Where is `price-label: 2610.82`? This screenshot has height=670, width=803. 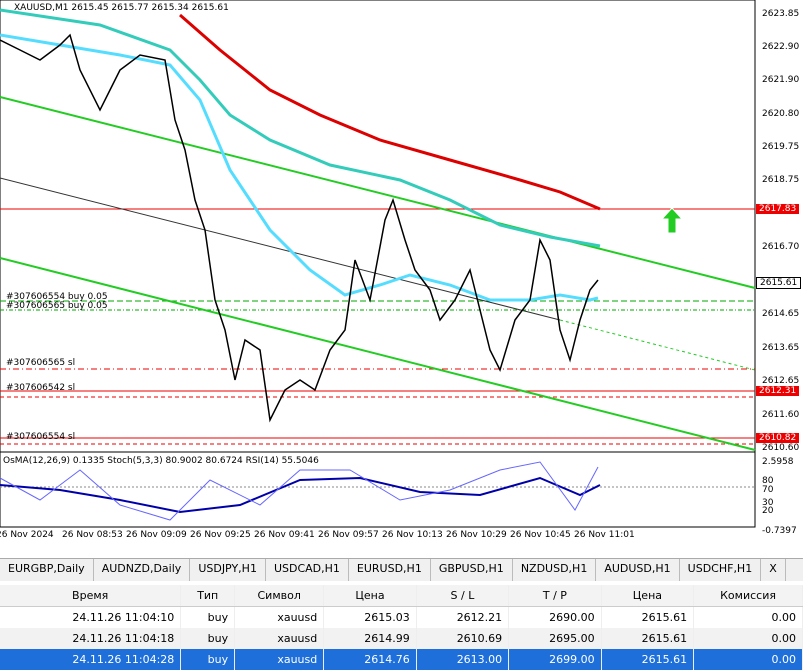
price-label: 2610.82 is located at coordinates (778, 438).